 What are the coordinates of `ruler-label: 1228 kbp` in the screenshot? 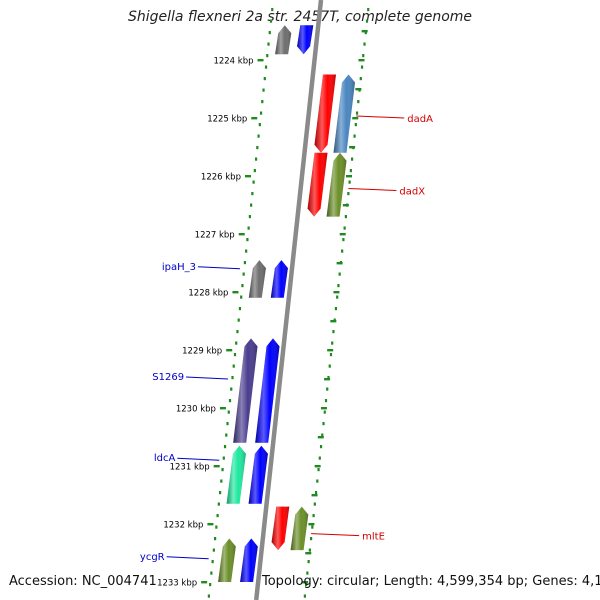 It's located at (208, 294).